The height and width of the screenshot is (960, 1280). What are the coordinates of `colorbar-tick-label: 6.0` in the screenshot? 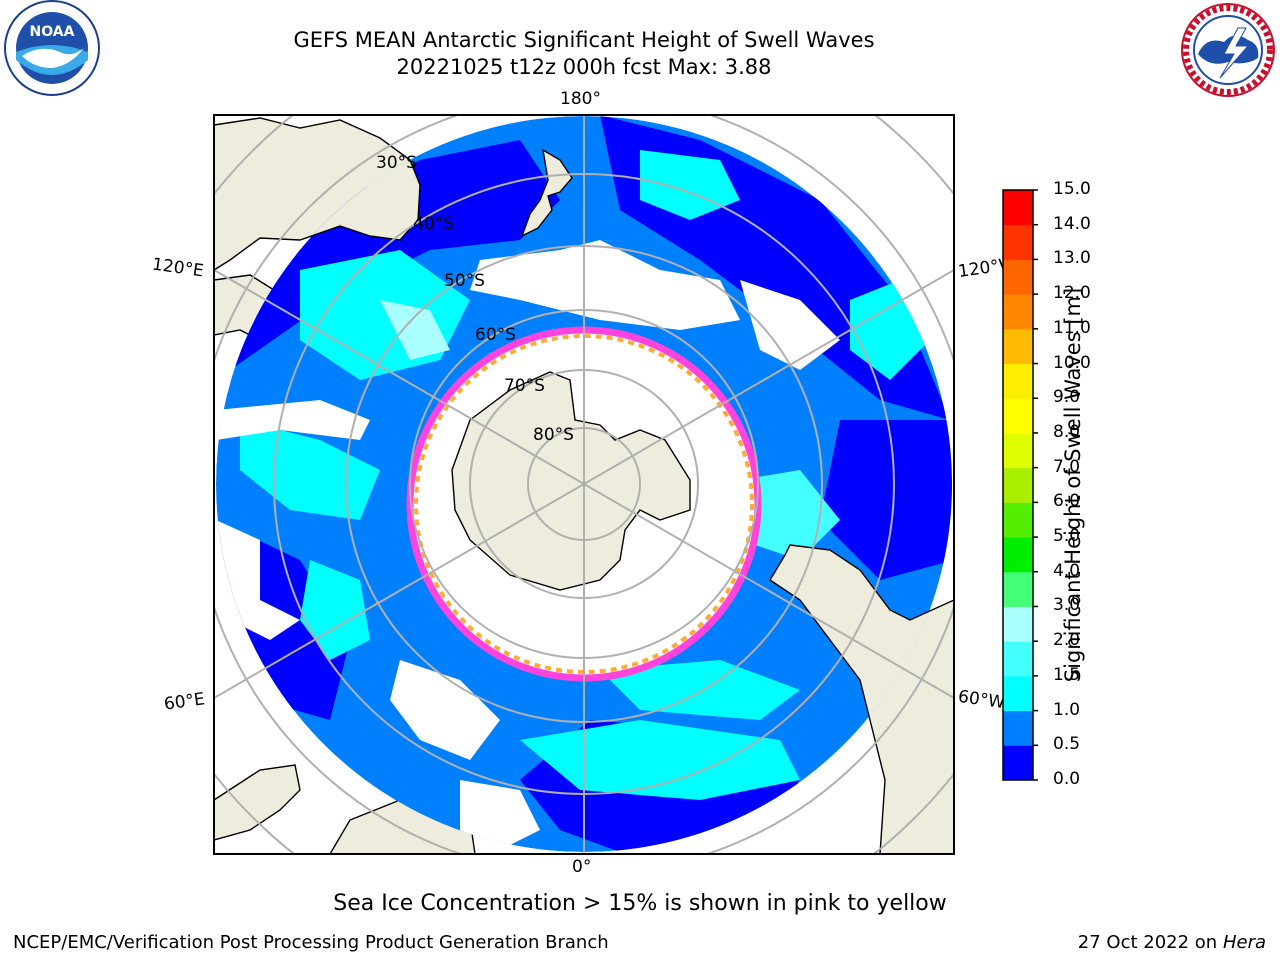 It's located at (1067, 501).